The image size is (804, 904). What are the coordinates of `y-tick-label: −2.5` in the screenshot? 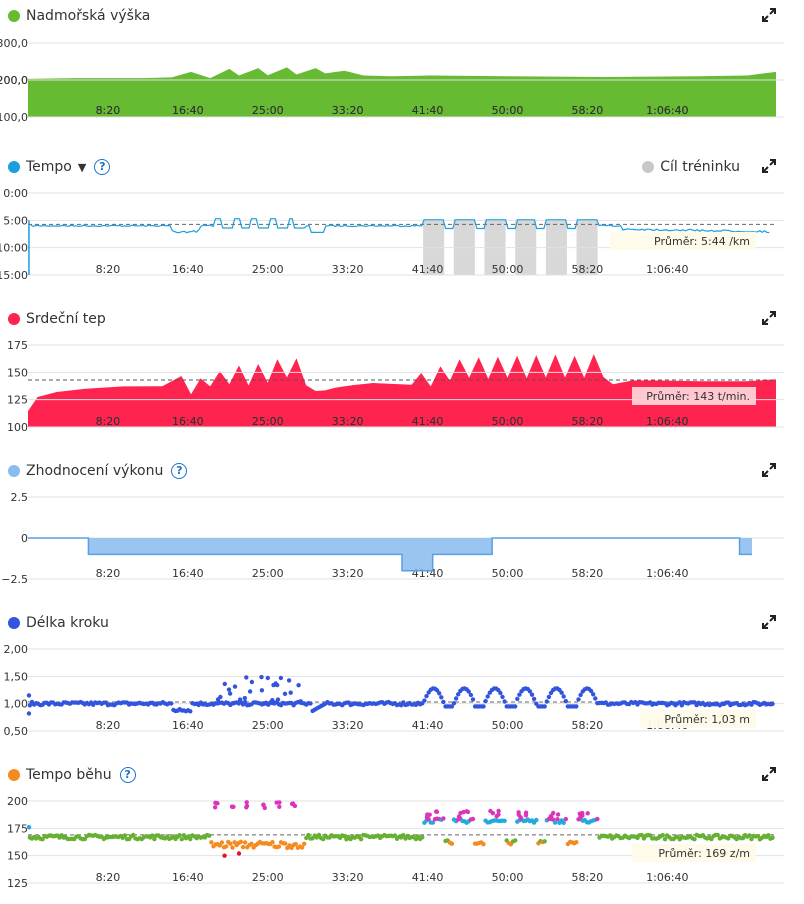 It's located at (14, 579).